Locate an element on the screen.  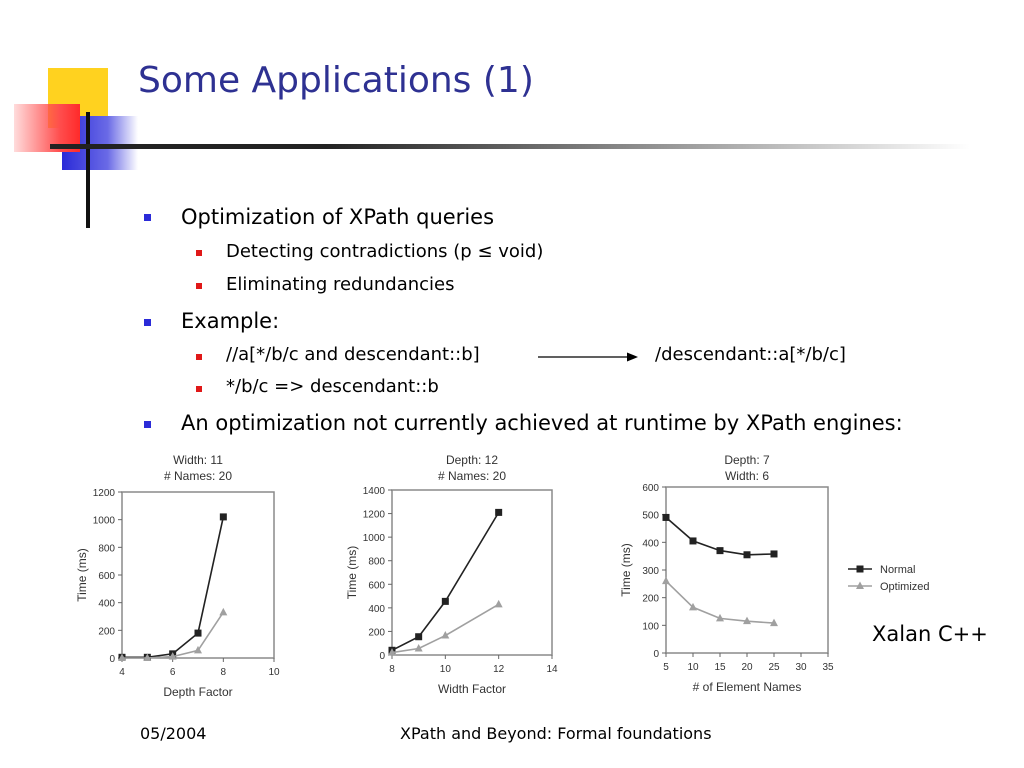
chart-title: Width: 11 is located at coordinates (198, 460).